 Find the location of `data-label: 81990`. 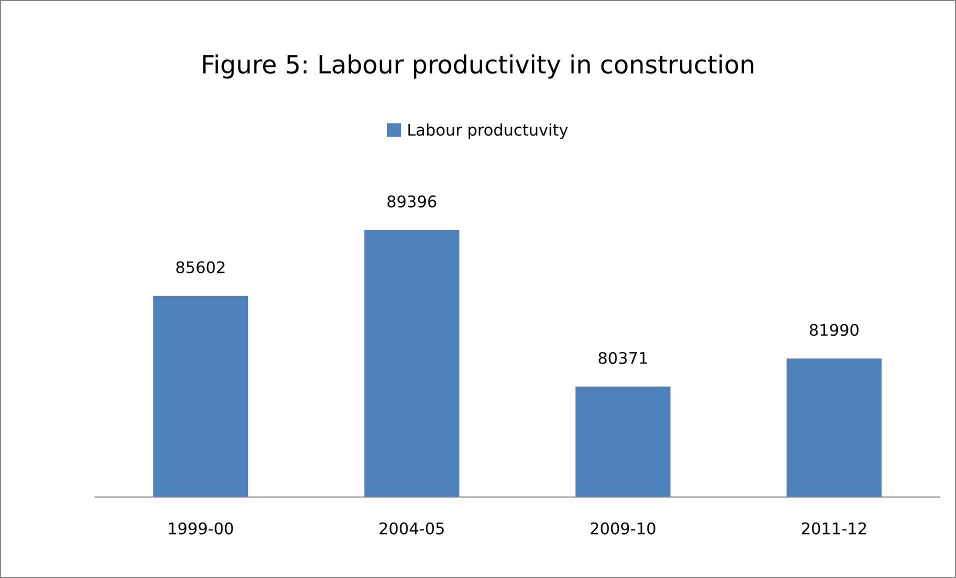

data-label: 81990 is located at coordinates (834, 330).